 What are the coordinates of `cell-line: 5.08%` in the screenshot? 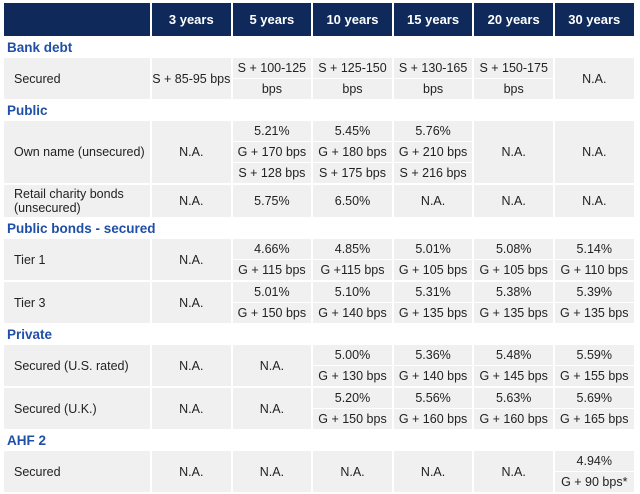 It's located at (513, 249).